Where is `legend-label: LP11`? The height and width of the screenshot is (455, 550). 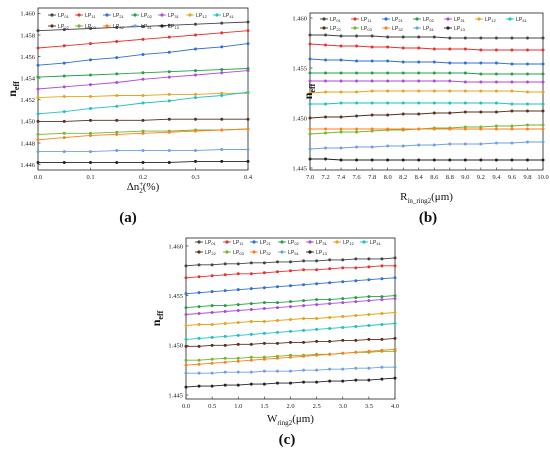 legend-label: LP11 is located at coordinates (238, 243).